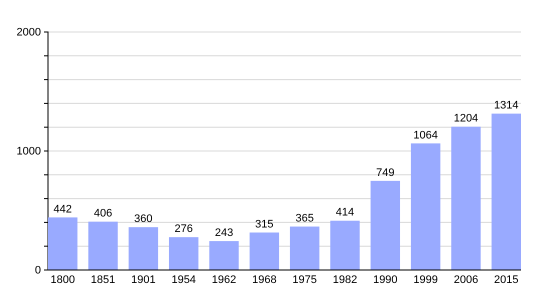 This screenshot has height=300, width=550. Describe the element at coordinates (224, 233) in the screenshot. I see `data-label: 243` at that location.